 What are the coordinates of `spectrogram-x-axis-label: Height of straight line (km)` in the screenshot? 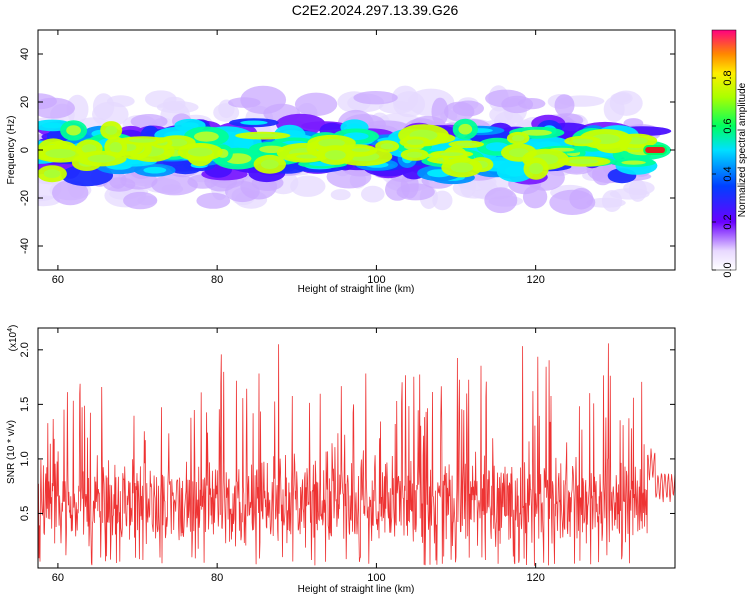 It's located at (356, 289).